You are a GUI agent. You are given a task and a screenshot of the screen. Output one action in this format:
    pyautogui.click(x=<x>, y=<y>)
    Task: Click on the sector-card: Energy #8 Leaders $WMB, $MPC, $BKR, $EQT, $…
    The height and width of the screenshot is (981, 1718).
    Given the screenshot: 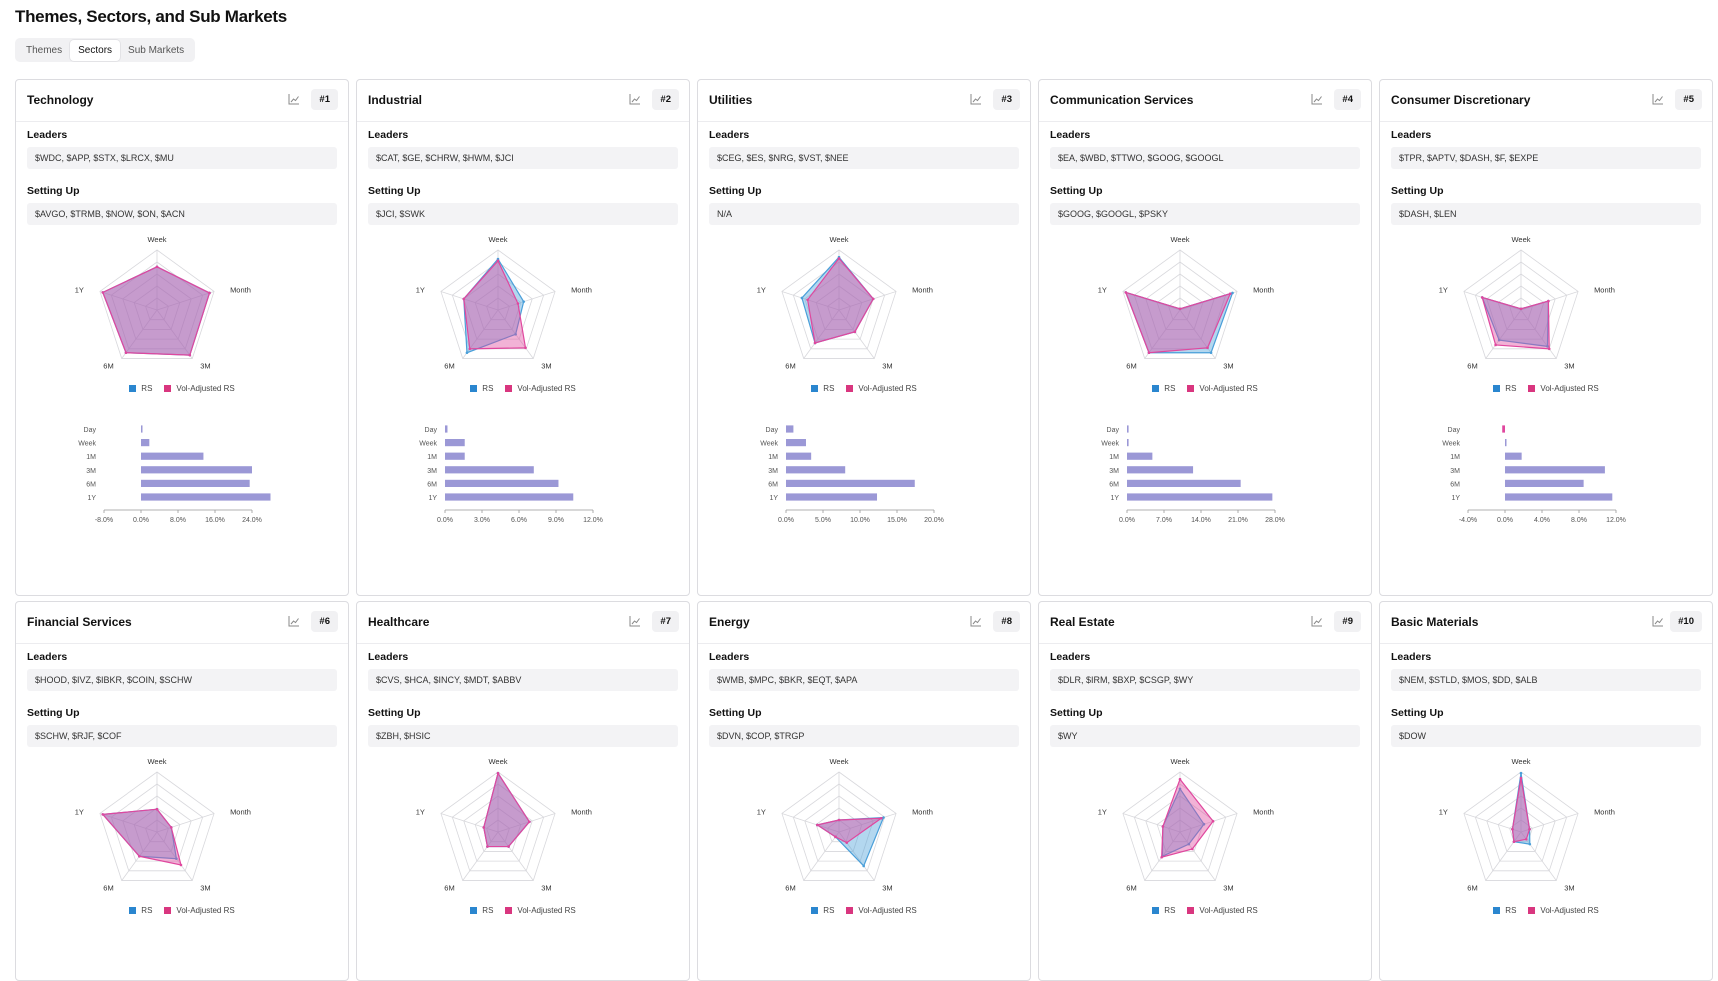 What is the action you would take?
    pyautogui.click(x=864, y=791)
    